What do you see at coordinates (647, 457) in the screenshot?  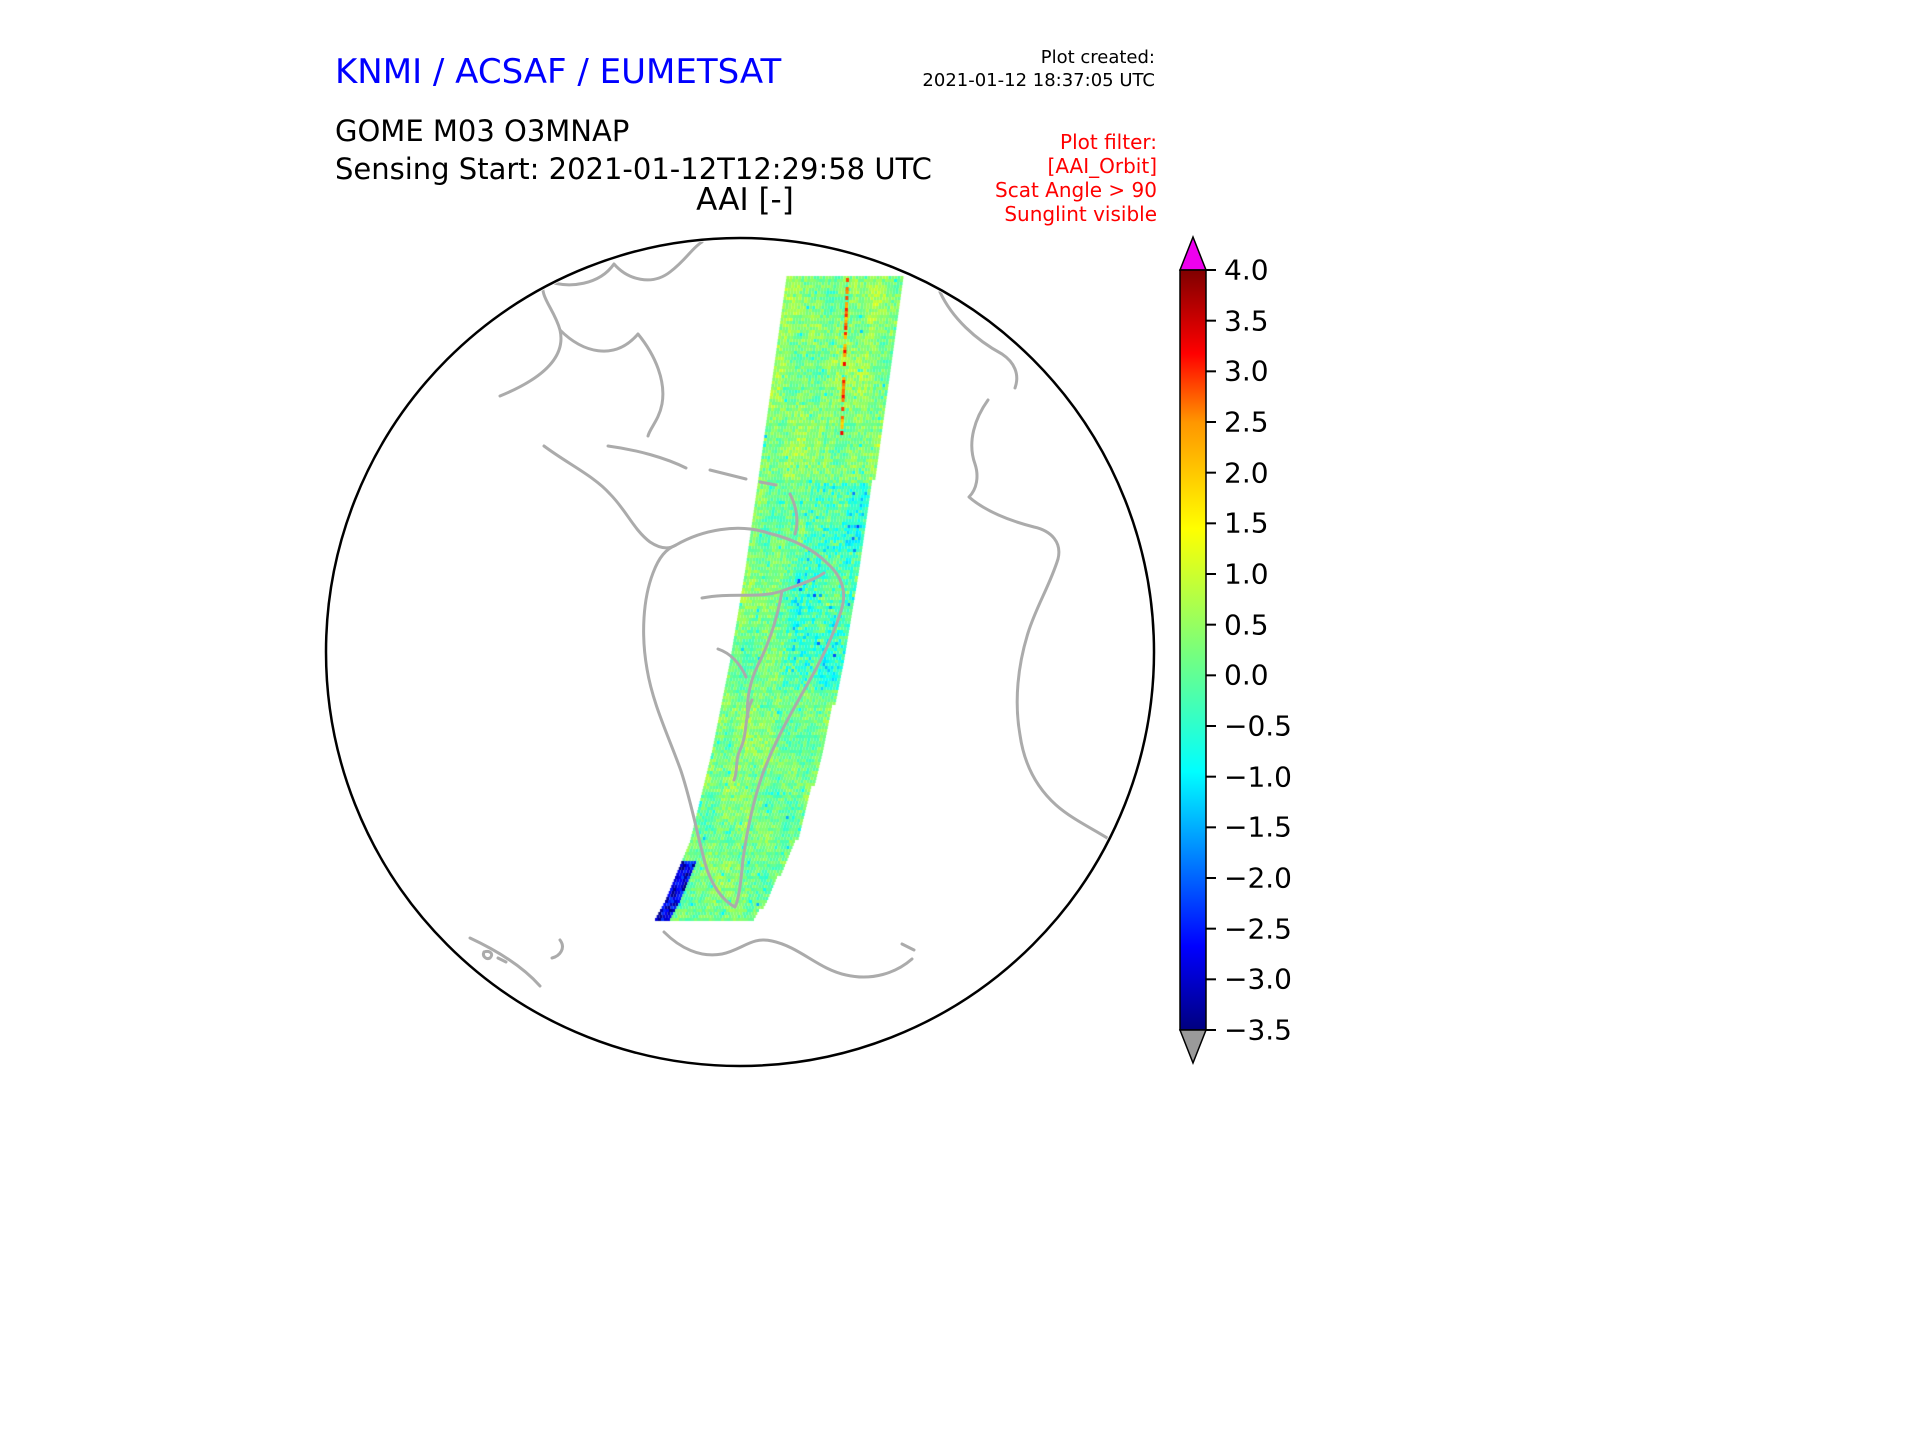 I see `coast-cuba` at bounding box center [647, 457].